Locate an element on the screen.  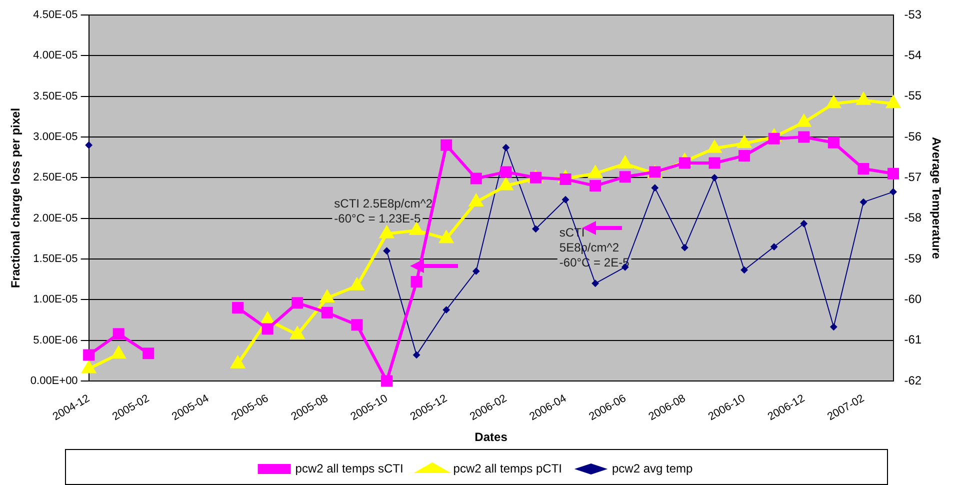
y2-axis-title: Average Temperature is located at coordinates (936, 198).